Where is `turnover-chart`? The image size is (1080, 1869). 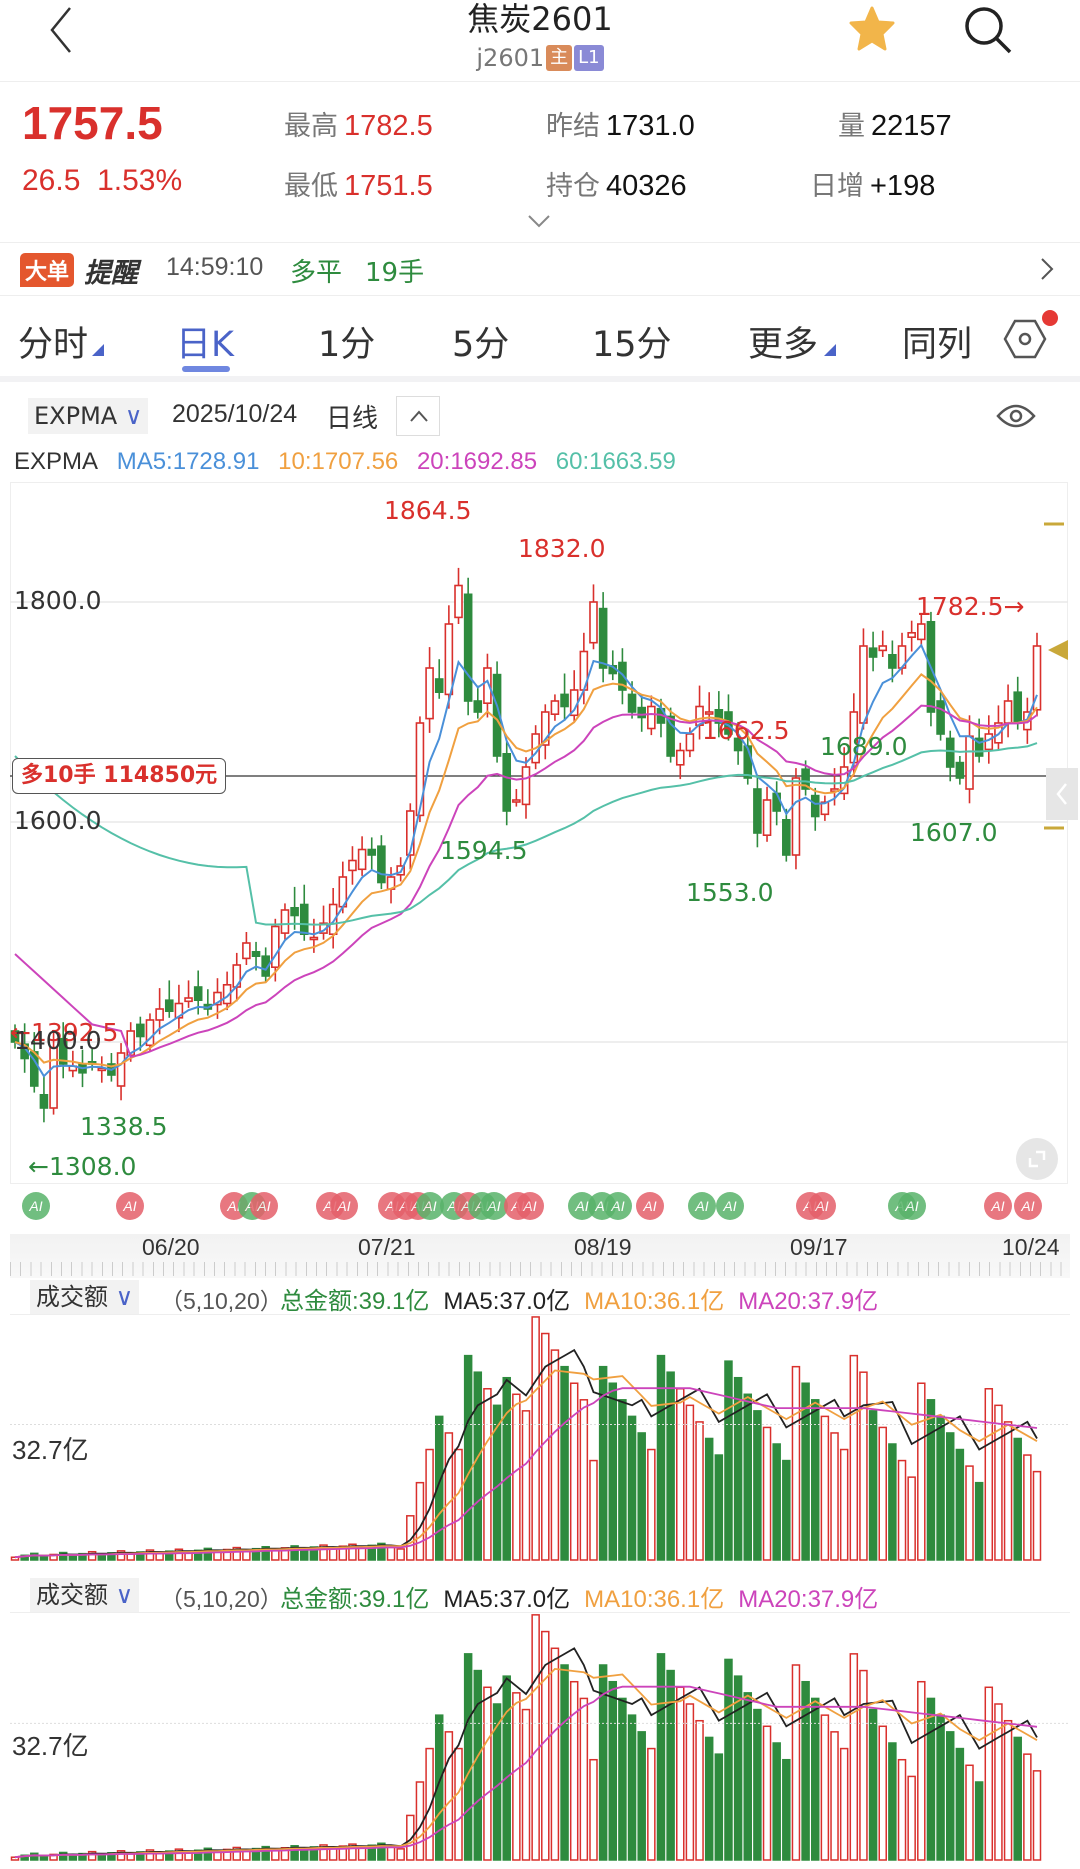 turnover-chart is located at coordinates (540, 1440).